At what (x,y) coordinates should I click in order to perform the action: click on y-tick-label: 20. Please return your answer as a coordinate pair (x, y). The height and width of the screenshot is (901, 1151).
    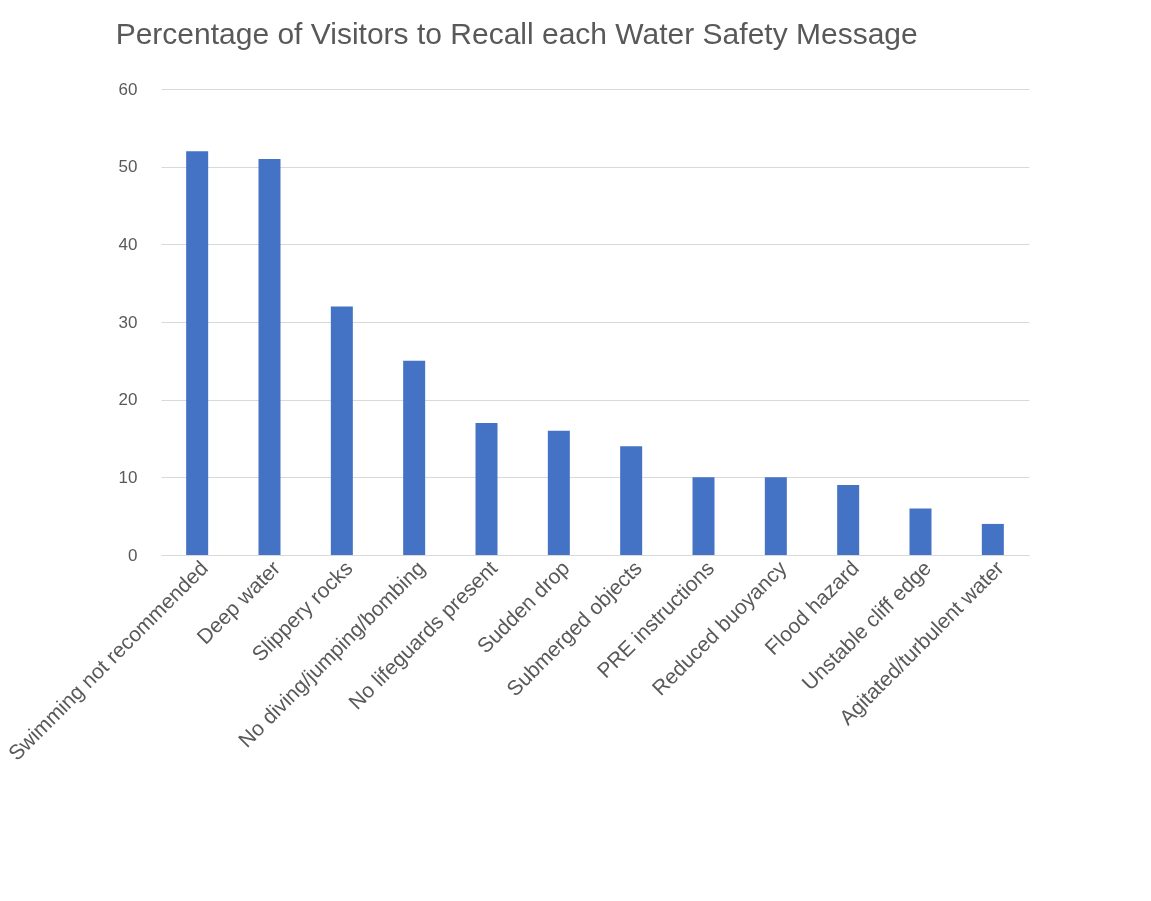
    Looking at the image, I should click on (128, 400).